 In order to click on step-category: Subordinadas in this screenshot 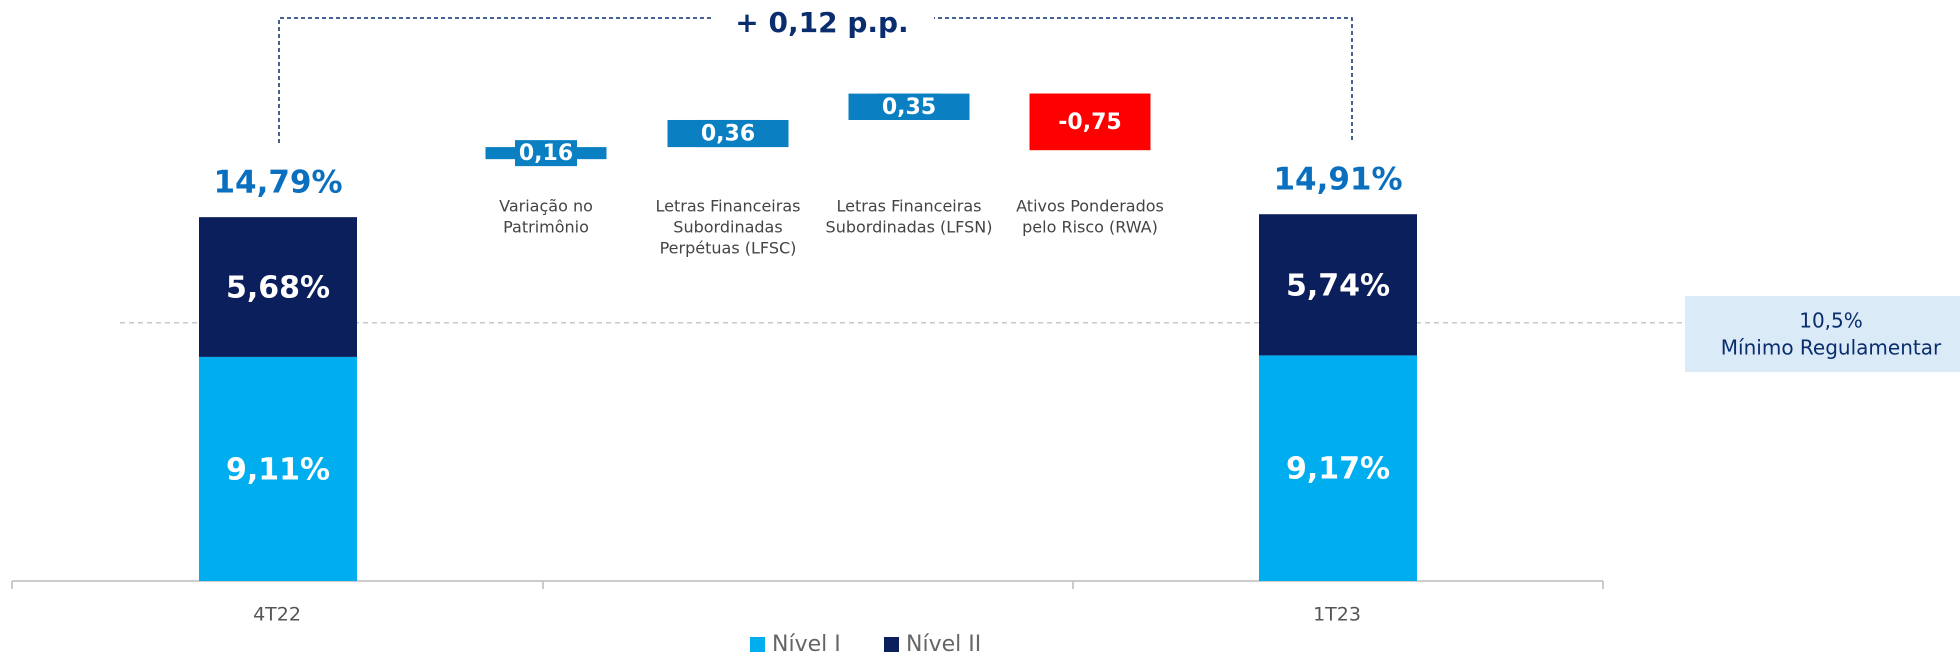, I will do `click(727, 227)`.